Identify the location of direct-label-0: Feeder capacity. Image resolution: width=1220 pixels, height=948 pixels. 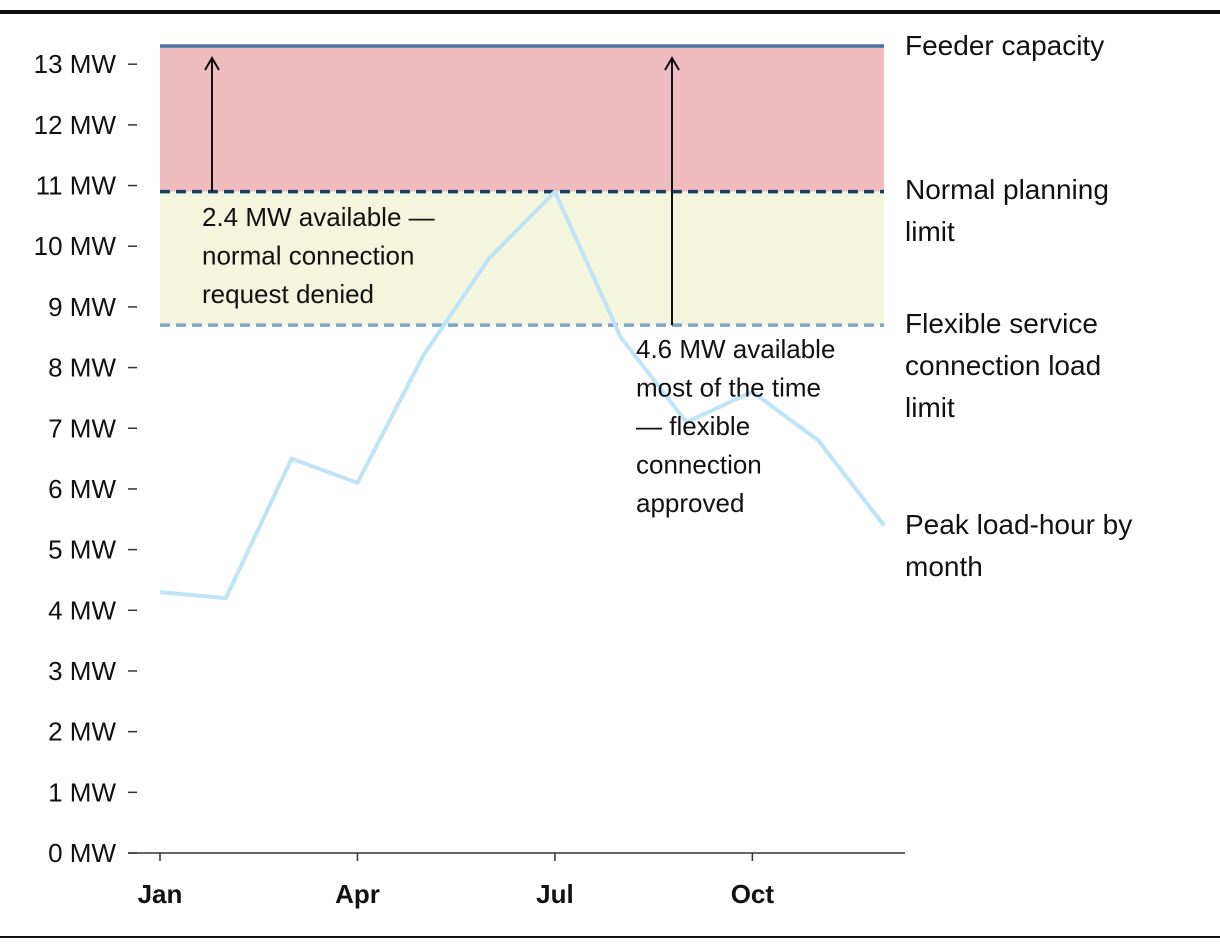
(1004, 45).